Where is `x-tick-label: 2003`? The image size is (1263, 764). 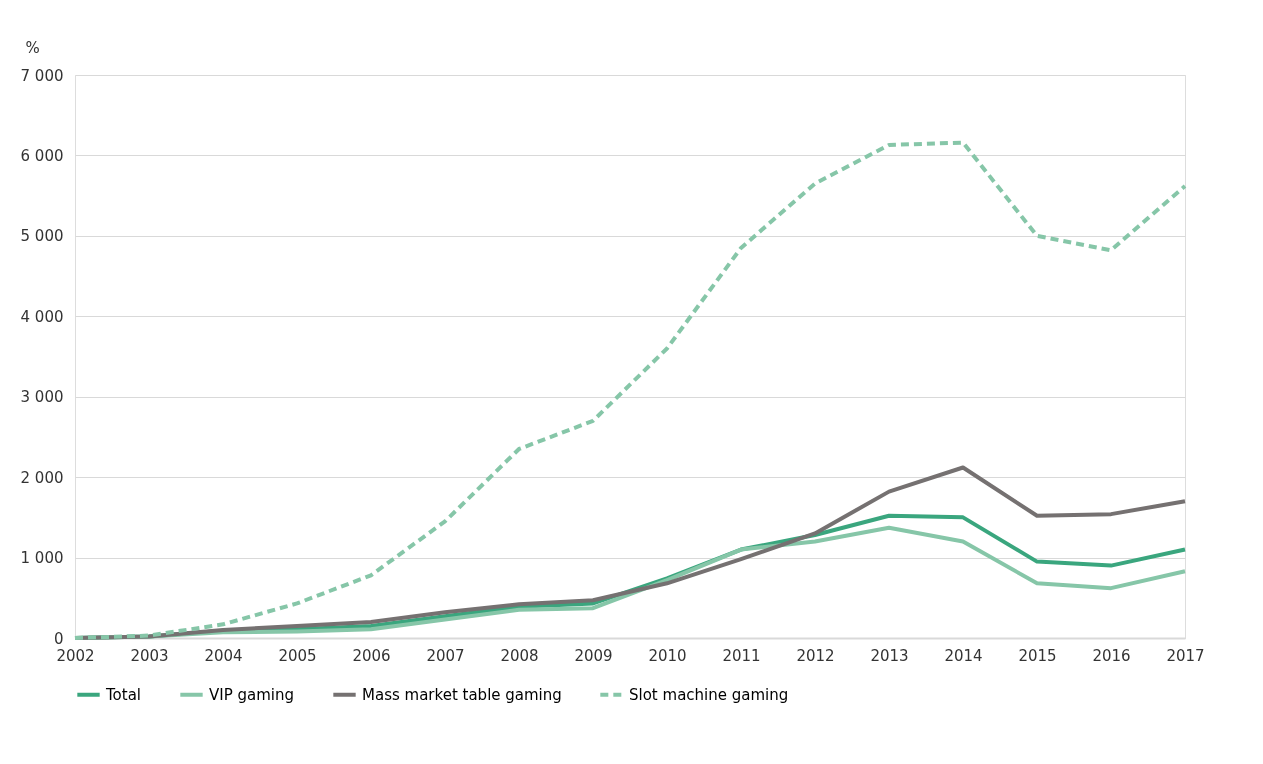
x-tick-label: 2003 is located at coordinates (149, 655).